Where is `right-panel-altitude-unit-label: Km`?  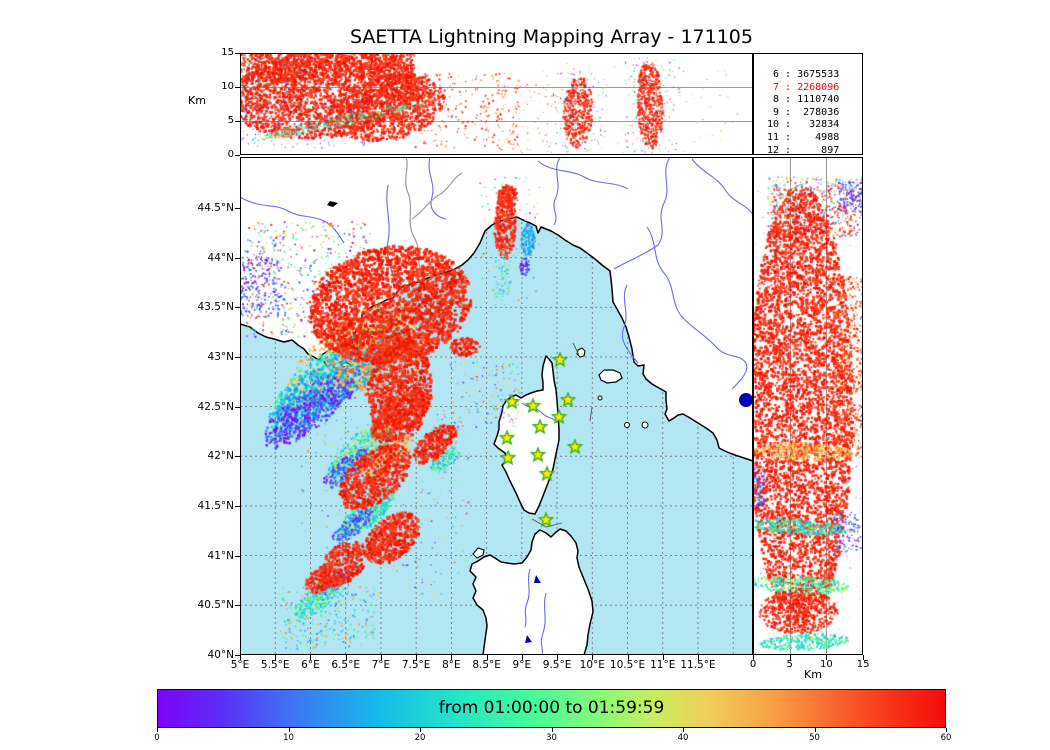
right-panel-altitude-unit-label: Km is located at coordinates (813, 674).